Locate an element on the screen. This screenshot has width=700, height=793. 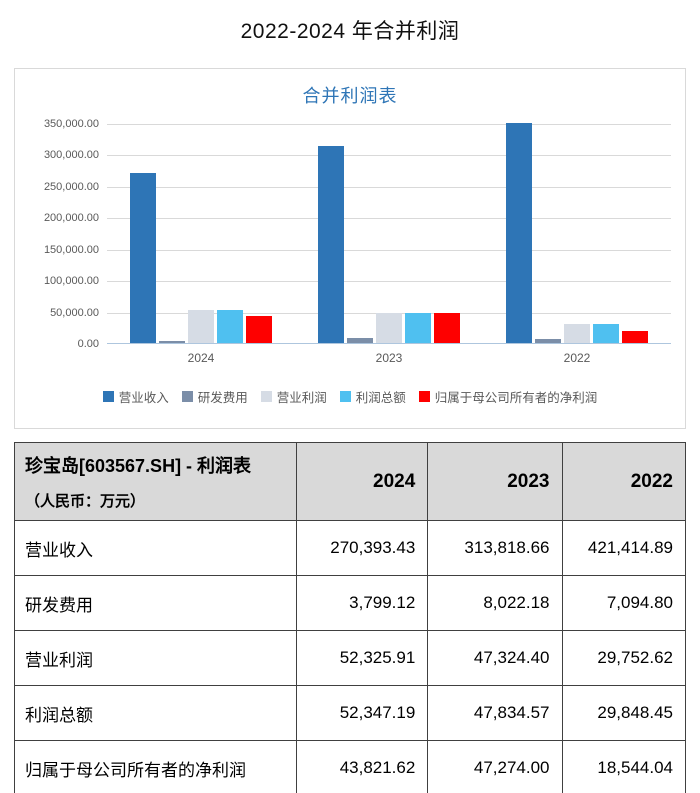
bar-group-2024 is located at coordinates (201, 233).